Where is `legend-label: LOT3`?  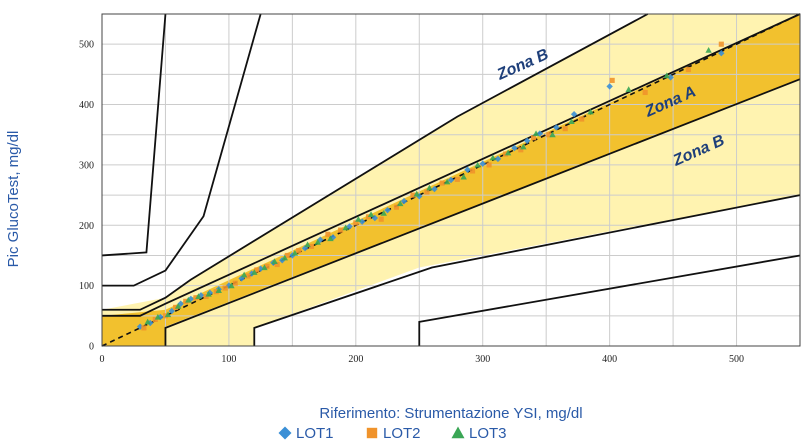 legend-label: LOT3 is located at coordinates (488, 433).